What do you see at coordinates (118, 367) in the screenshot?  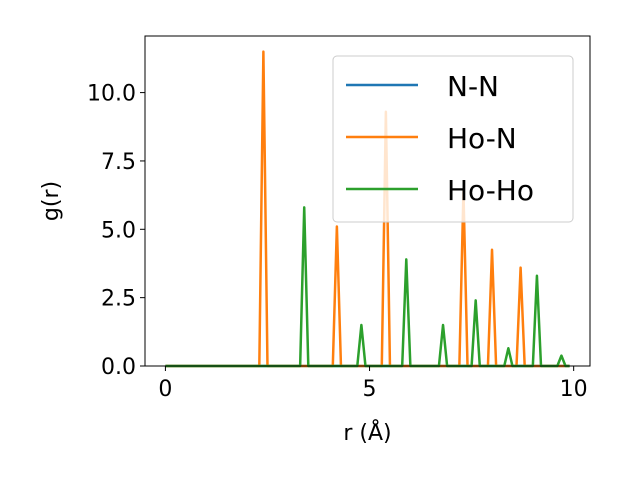 I see `y-tick-label: 0.0` at bounding box center [118, 367].